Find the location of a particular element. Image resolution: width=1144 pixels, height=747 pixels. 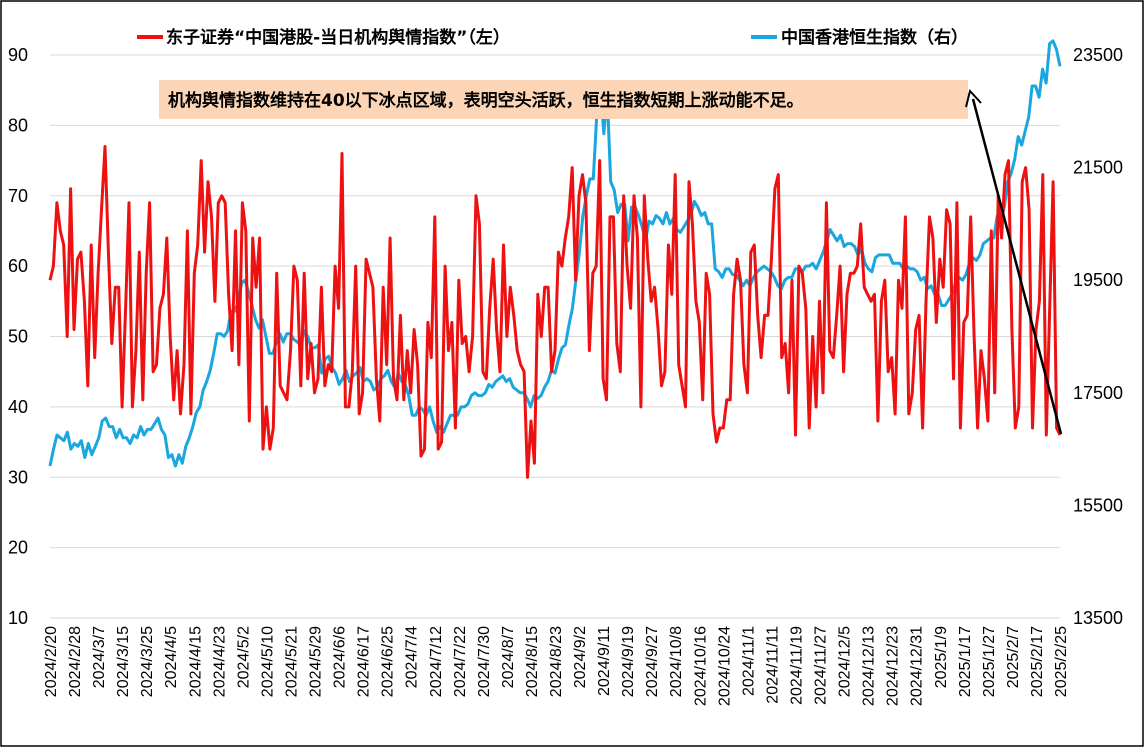

x-tick-label: 2024/11/27 is located at coordinates (821, 665).